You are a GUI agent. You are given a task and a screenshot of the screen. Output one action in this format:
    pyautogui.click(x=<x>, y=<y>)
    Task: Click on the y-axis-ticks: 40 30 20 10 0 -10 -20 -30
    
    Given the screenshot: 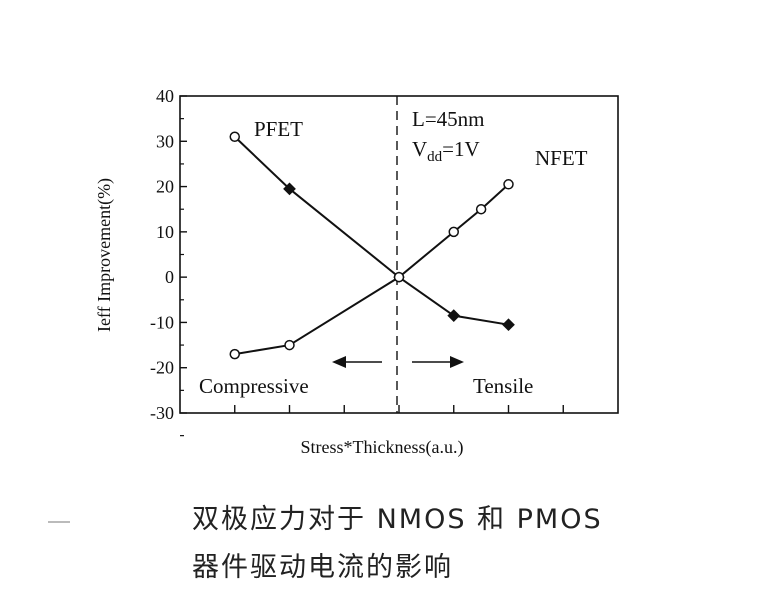 What is the action you would take?
    pyautogui.click(x=168, y=261)
    